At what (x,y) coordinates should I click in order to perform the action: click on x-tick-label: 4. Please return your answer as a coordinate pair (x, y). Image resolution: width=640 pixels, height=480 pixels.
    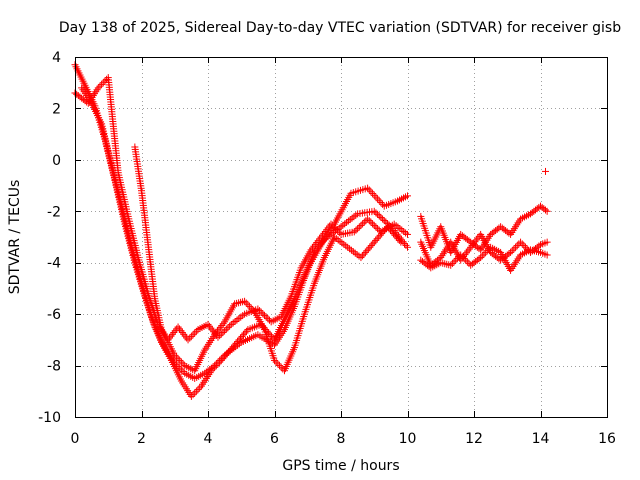
    Looking at the image, I should click on (208, 439).